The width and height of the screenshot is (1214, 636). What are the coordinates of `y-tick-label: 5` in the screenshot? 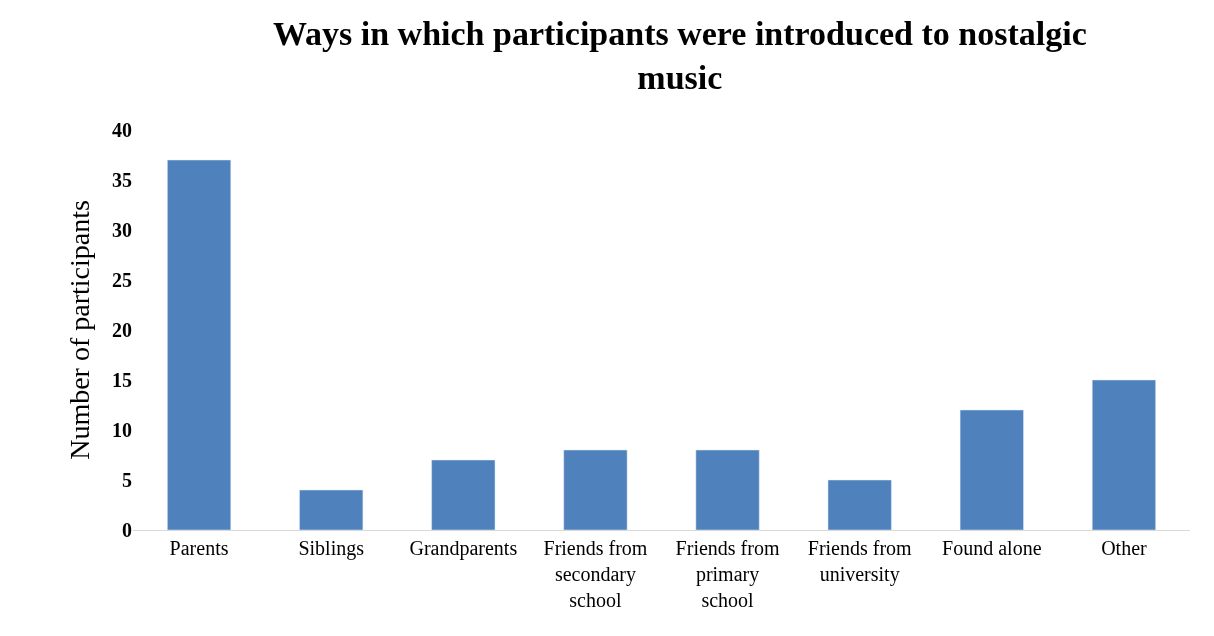 It's located at (127, 480).